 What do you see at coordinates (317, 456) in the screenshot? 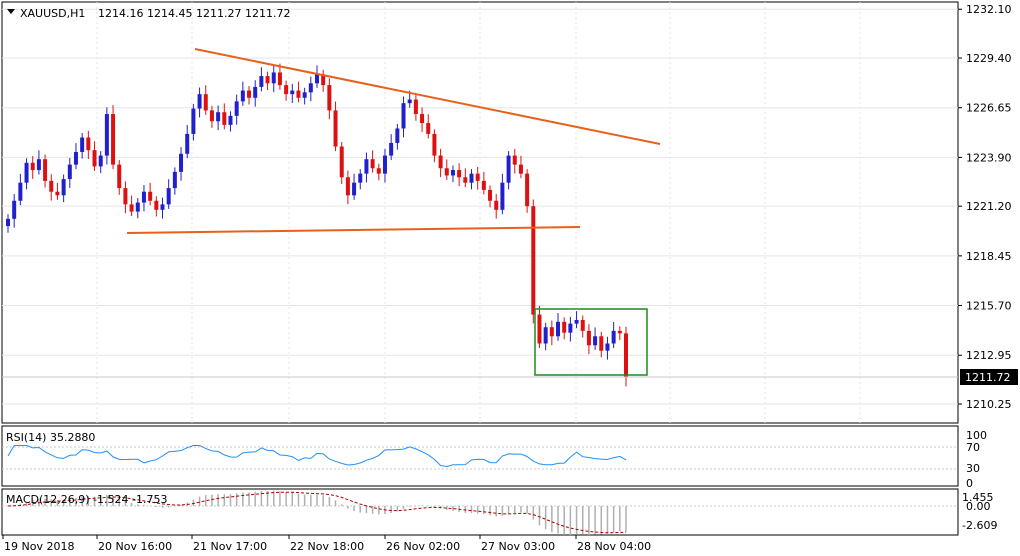
I see `rsi-line` at bounding box center [317, 456].